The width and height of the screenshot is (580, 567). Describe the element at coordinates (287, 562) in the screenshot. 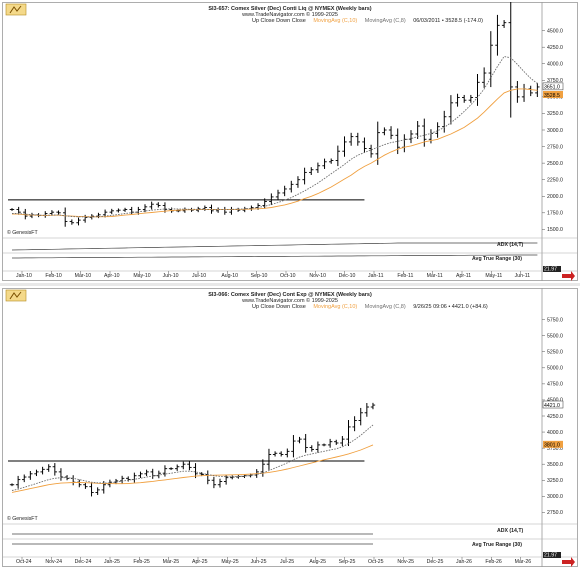

I see `x-tick-label: Jul-25` at that location.